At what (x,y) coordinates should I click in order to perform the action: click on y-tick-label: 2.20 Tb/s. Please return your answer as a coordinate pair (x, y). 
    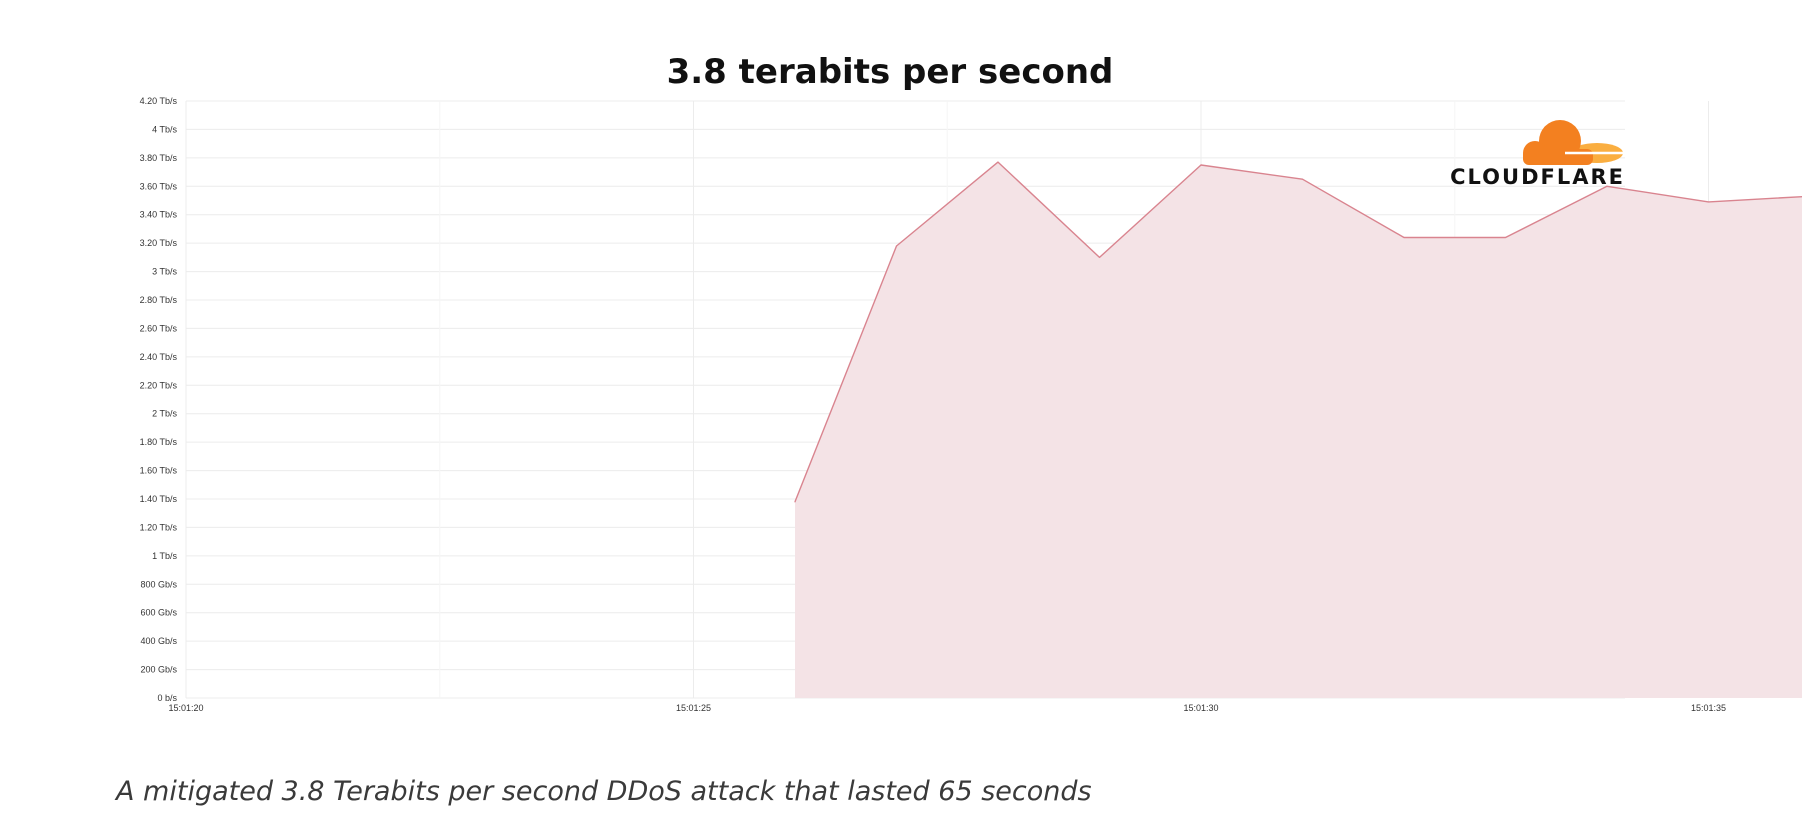
    Looking at the image, I should click on (159, 385).